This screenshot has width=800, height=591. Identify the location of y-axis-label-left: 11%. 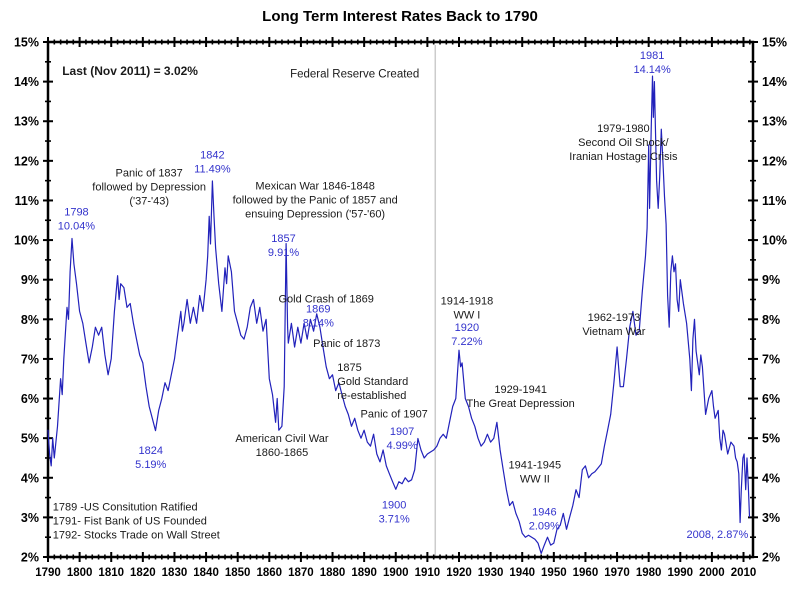
(27, 201).